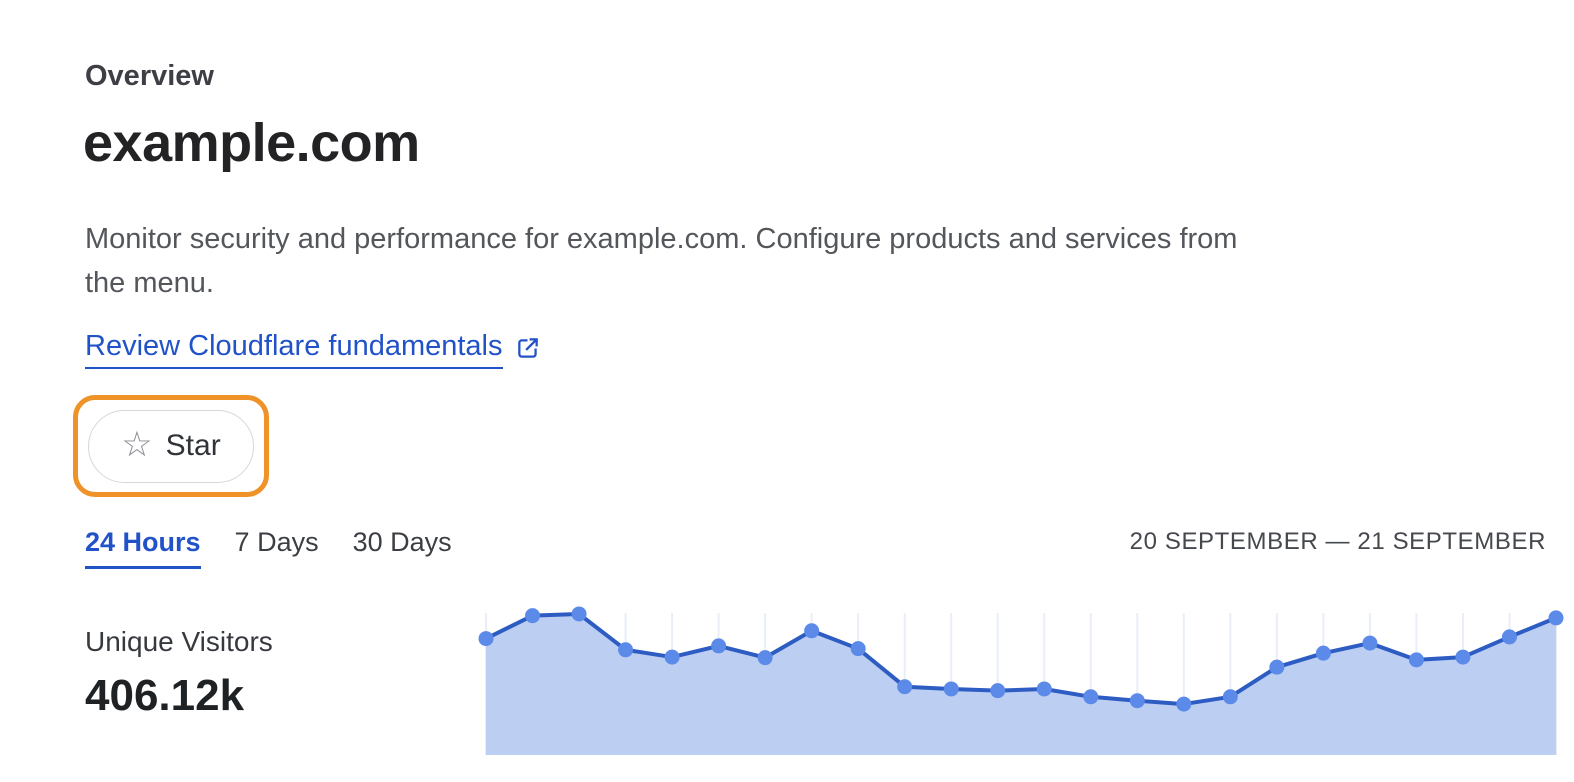  What do you see at coordinates (149, 283) in the screenshot?
I see `page-description-line-2: the menu.` at bounding box center [149, 283].